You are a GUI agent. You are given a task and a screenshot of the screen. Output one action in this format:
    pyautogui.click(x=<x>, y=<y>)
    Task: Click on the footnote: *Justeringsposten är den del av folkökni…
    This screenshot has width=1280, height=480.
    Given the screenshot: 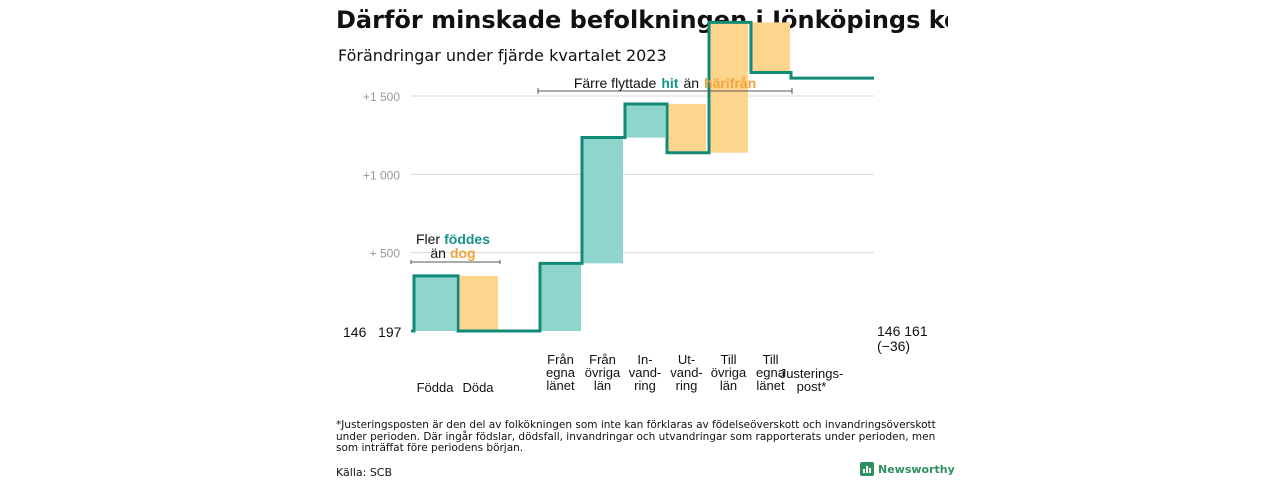 What is the action you would take?
    pyautogui.click(x=636, y=436)
    